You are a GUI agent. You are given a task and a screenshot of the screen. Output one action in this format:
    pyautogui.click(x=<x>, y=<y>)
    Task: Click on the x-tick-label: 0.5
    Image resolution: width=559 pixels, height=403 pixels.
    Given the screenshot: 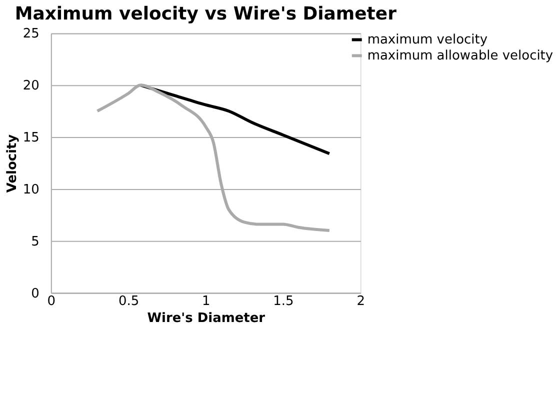 What is the action you would take?
    pyautogui.click(x=129, y=302)
    